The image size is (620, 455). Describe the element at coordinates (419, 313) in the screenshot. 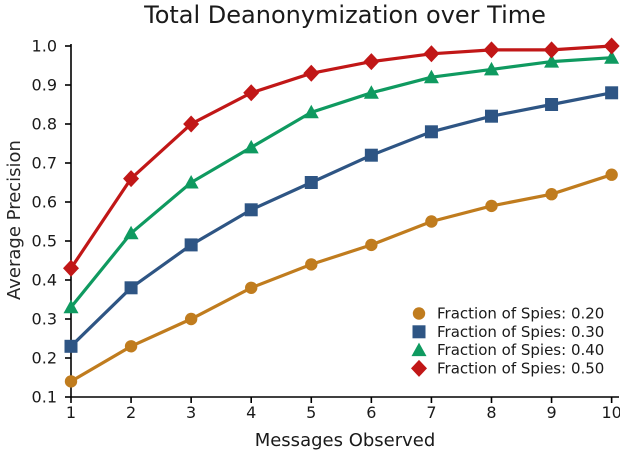

I see `legend-marker-circle` at that location.